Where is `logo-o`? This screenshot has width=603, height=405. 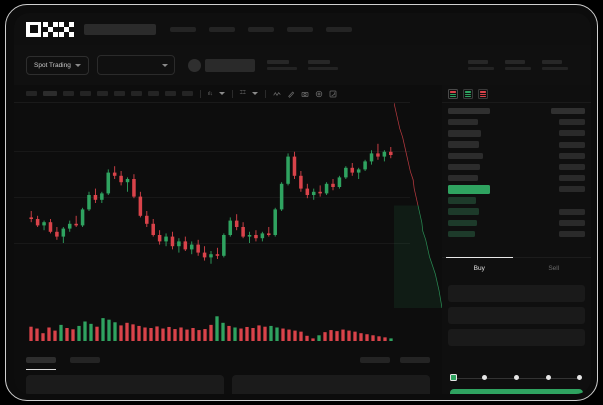
logo-o is located at coordinates (33, 29).